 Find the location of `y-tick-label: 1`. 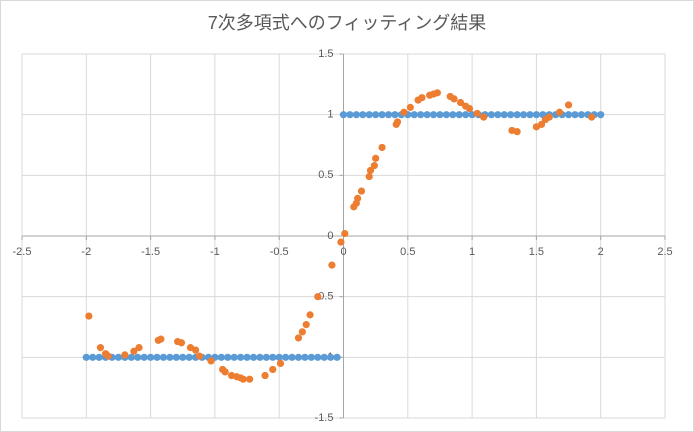

y-tick-label: 1 is located at coordinates (330, 115).